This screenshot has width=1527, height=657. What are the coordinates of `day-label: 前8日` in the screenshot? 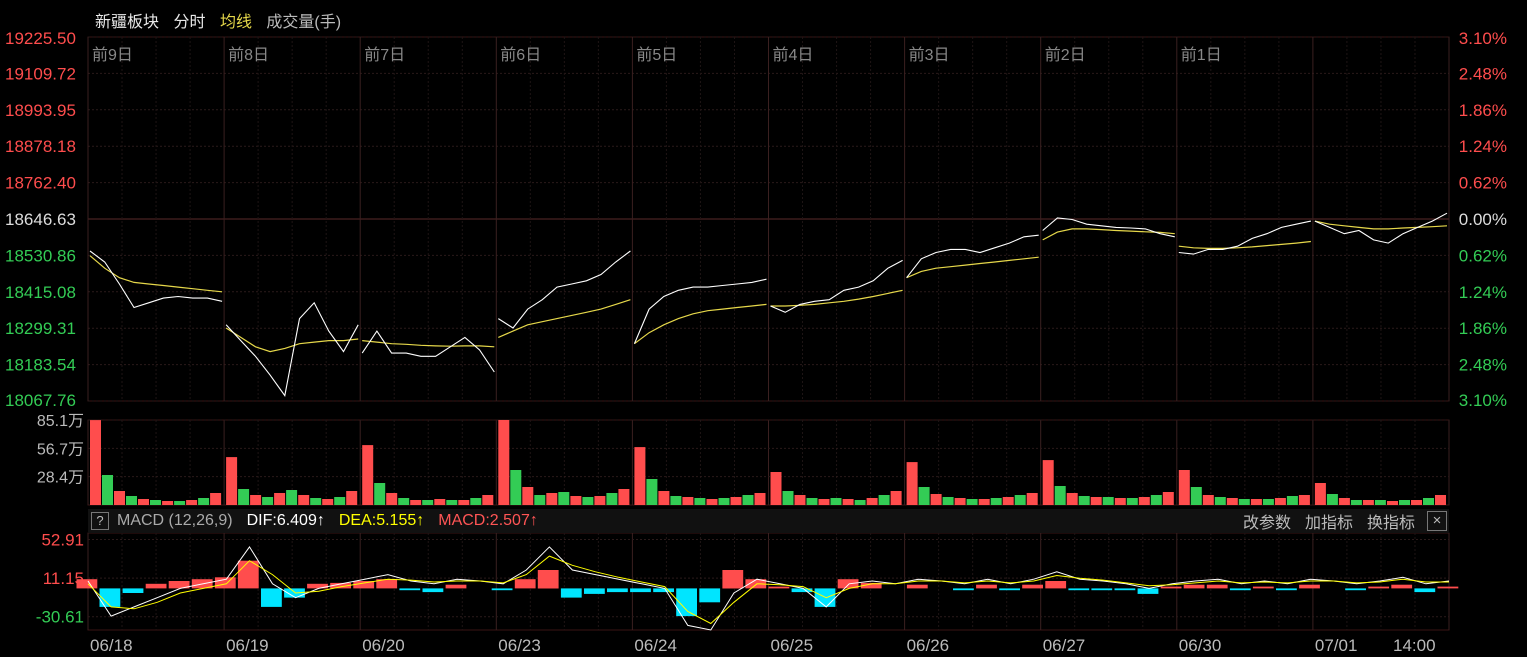 It's located at (248, 55).